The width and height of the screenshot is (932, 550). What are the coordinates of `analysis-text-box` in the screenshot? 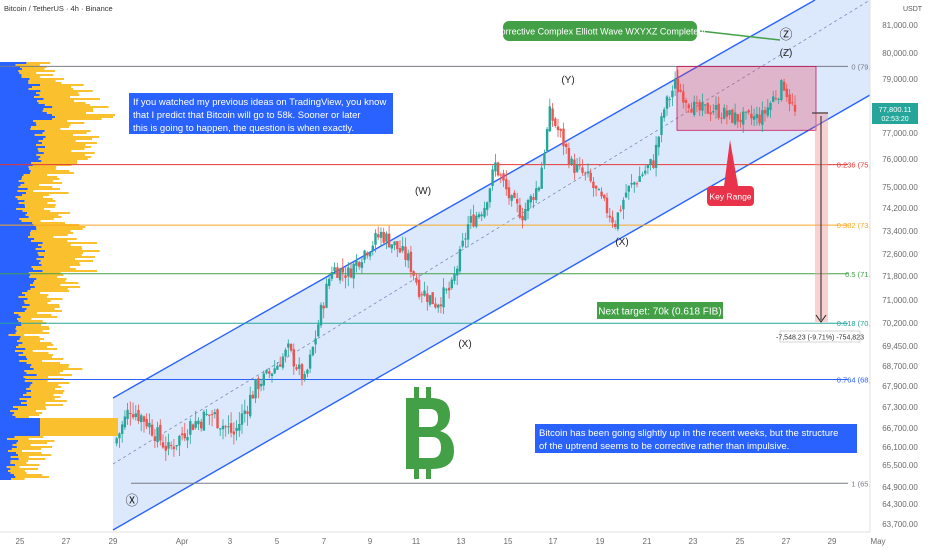 It's located at (696, 438).